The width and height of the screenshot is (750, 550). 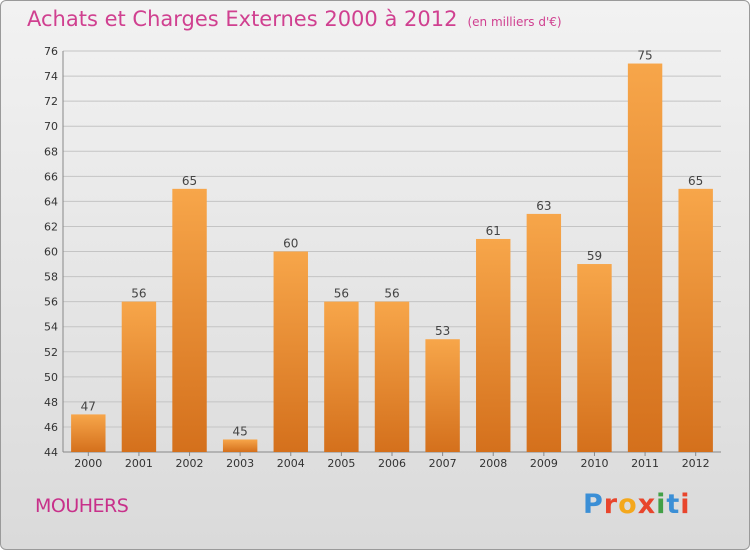 I want to click on y-tick-label: 56, so click(x=51, y=302).